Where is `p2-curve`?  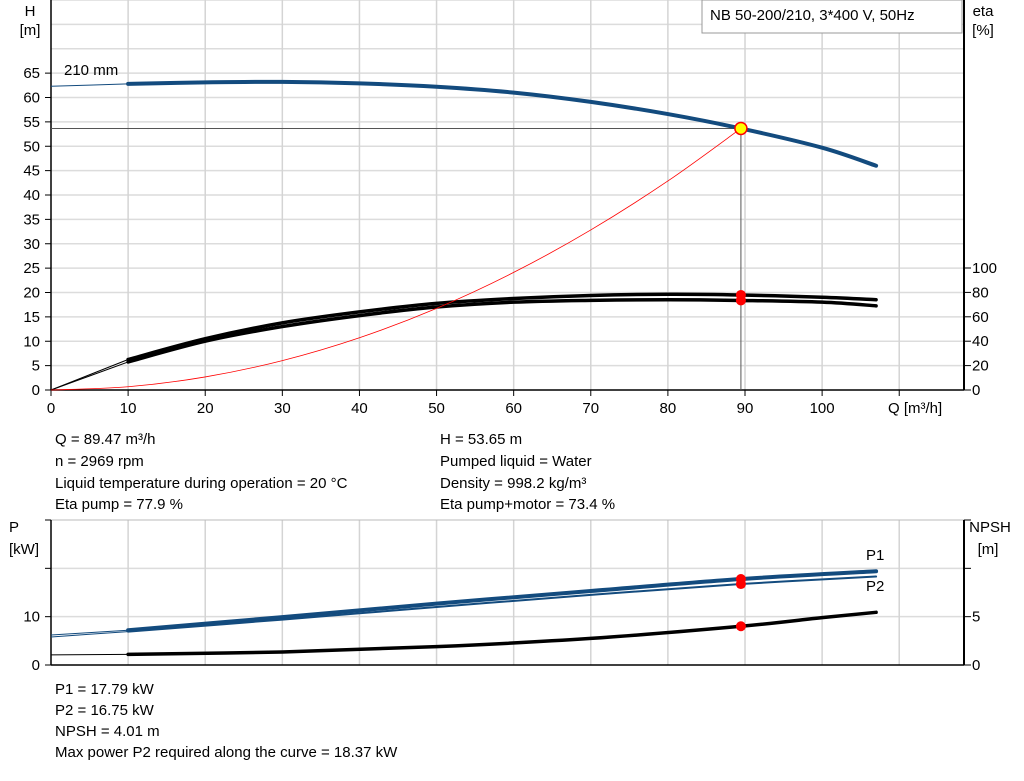
p2-curve is located at coordinates (502, 604).